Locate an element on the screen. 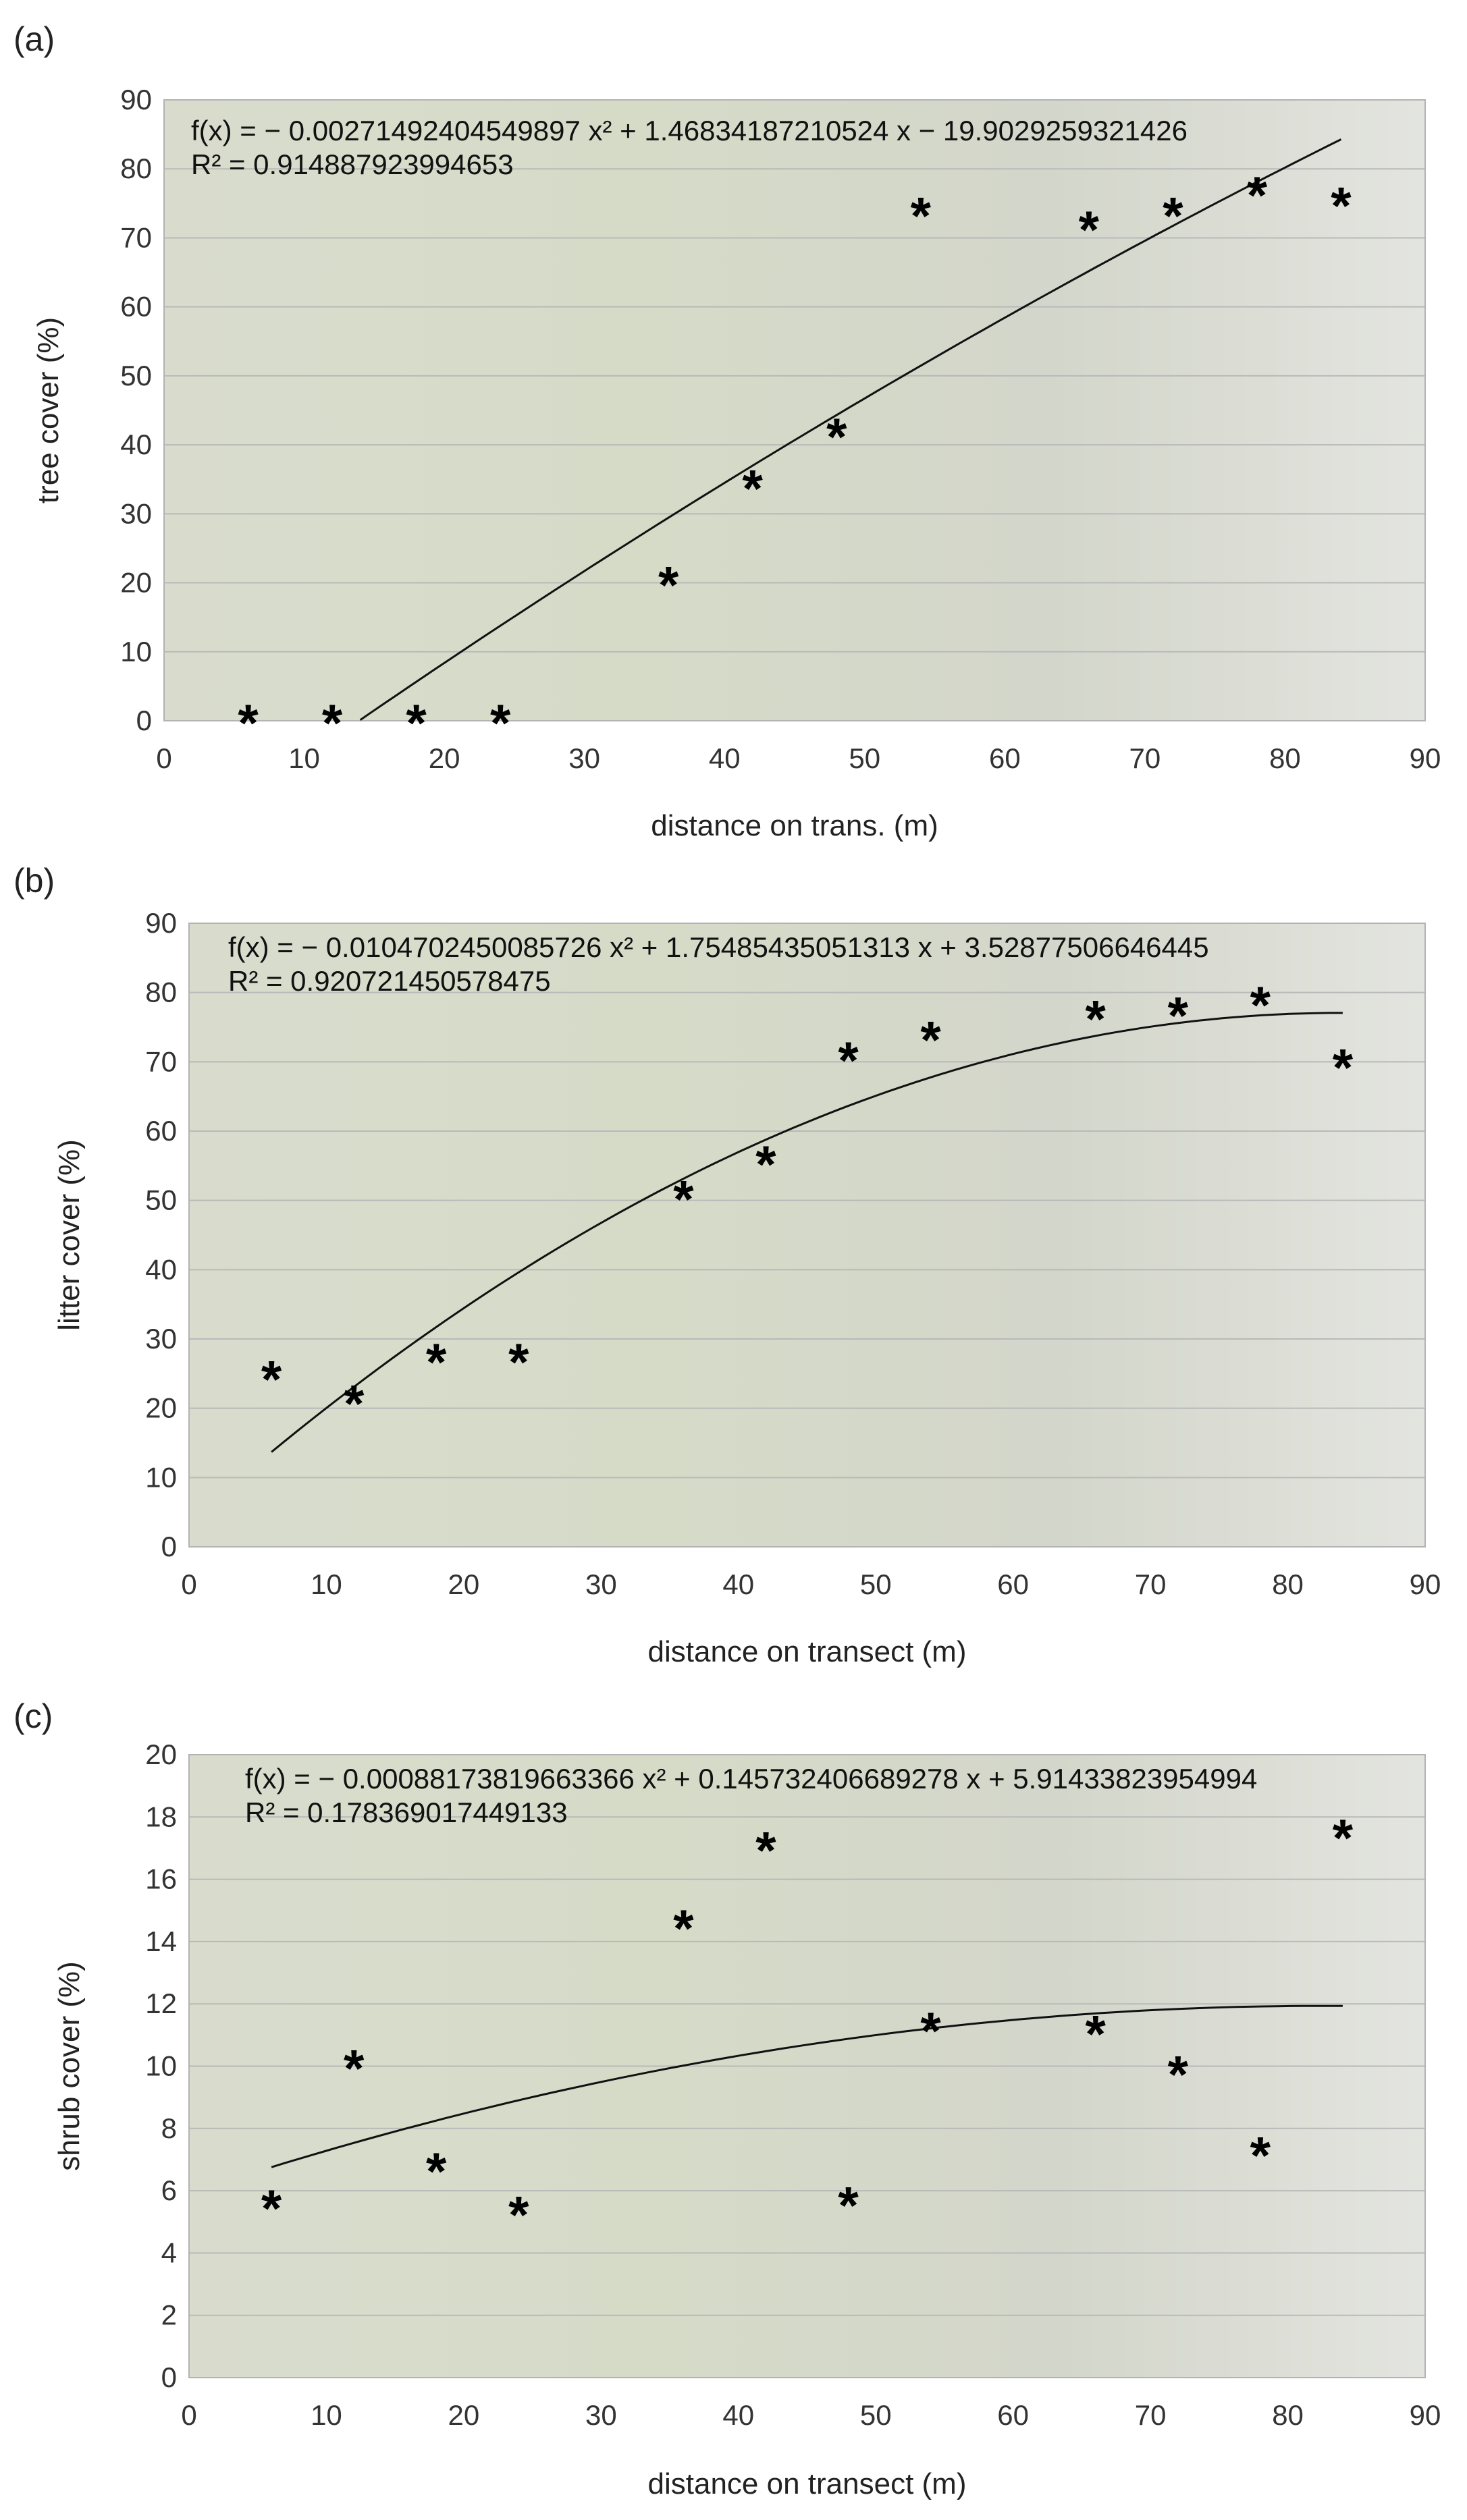 The image size is (1467, 2520). y-tick-label: 18 is located at coordinates (161, 1816).